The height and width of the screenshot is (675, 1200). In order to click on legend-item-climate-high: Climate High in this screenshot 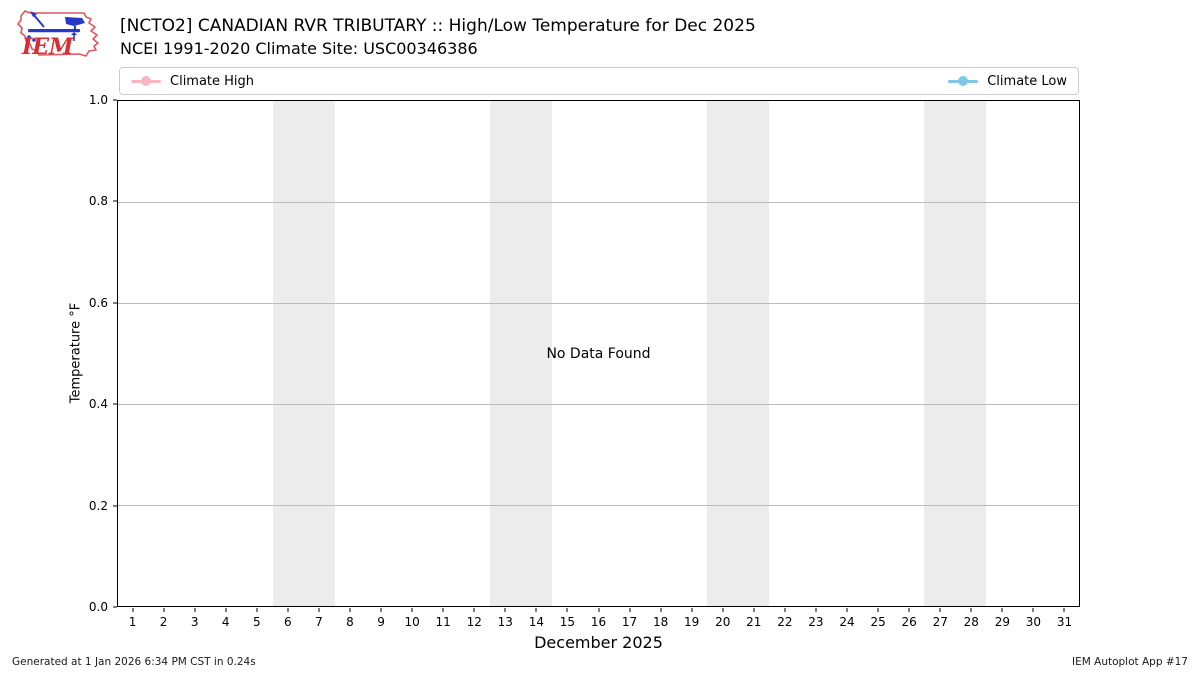, I will do `click(192, 81)`.